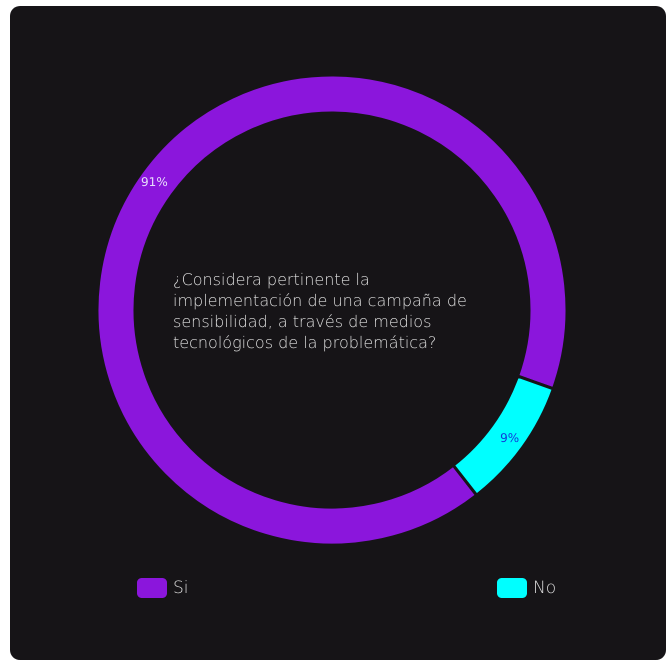 The height and width of the screenshot is (664, 670). What do you see at coordinates (154, 181) in the screenshot?
I see `data-label: 91%` at bounding box center [154, 181].